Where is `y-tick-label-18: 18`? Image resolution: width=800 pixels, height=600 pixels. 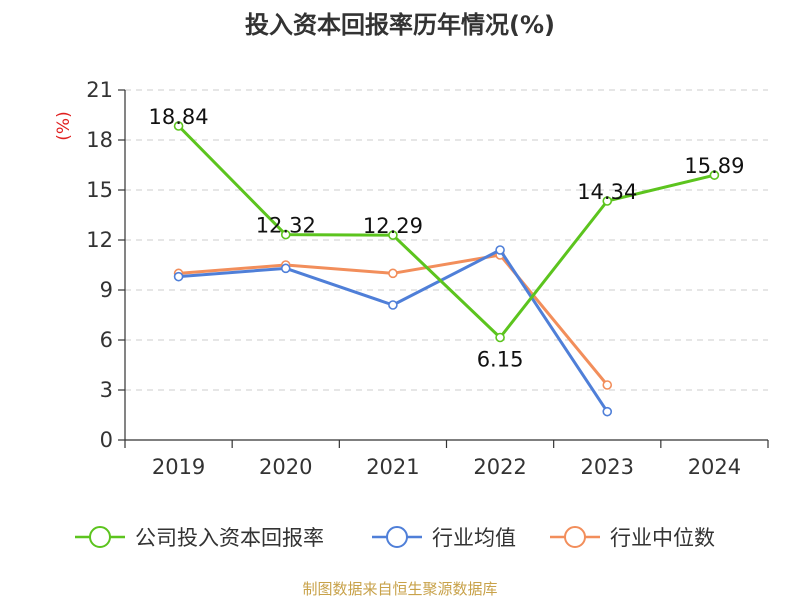 y-tick-label-18: 18 is located at coordinates (99, 140).